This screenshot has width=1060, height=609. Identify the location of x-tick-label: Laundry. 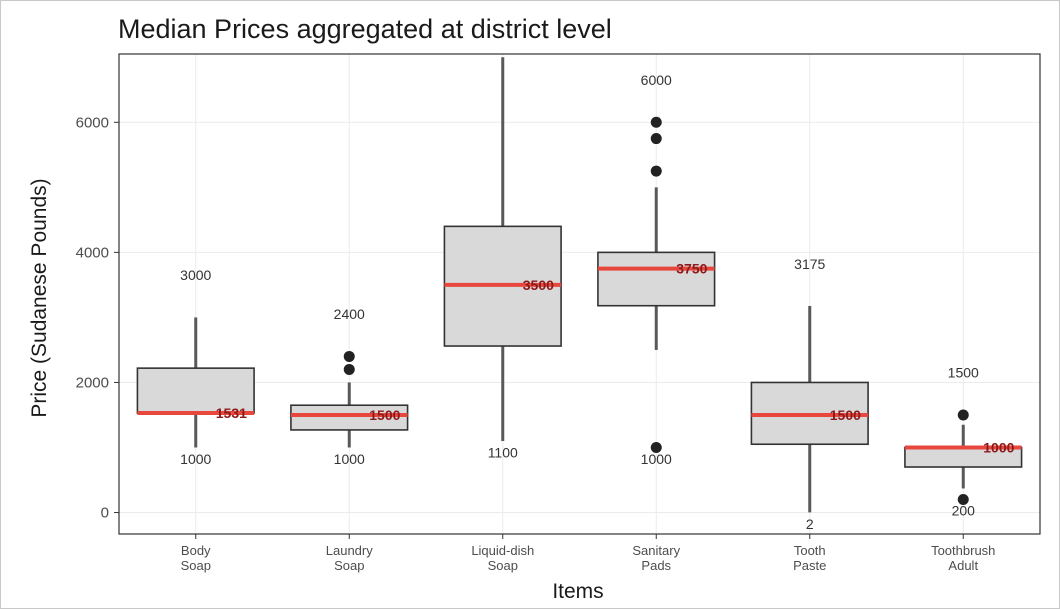
(349, 550).